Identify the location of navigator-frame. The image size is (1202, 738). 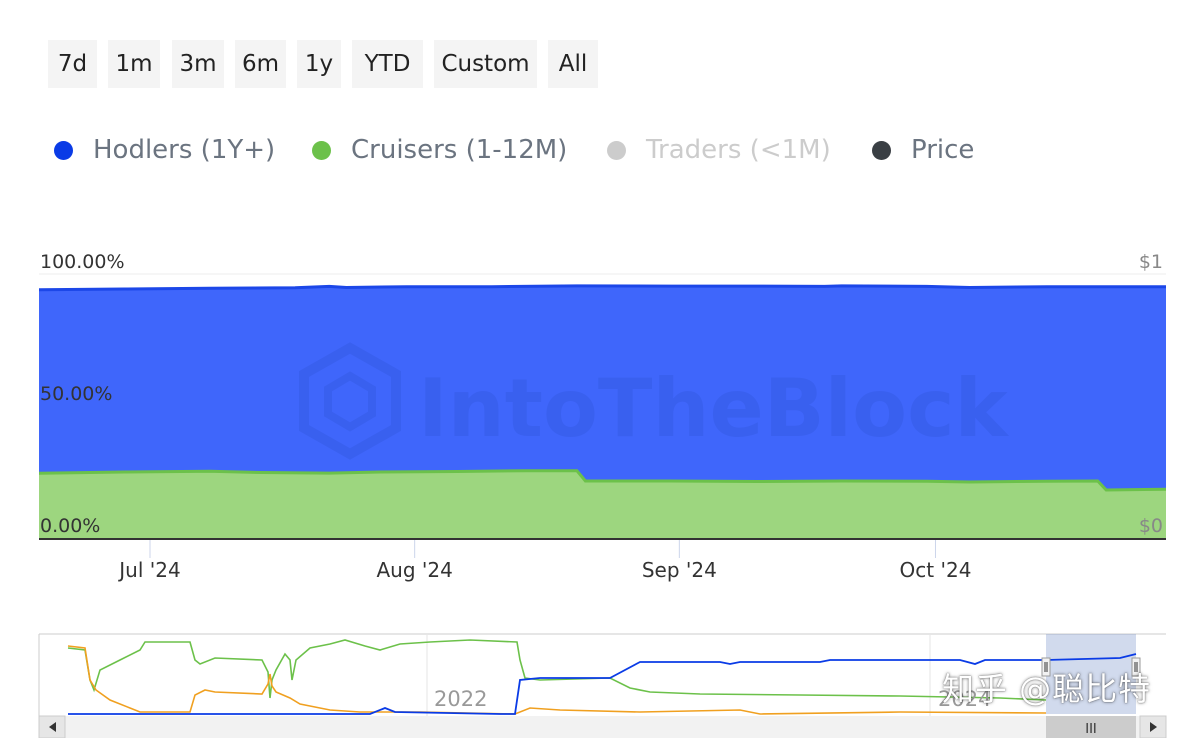
(602, 675).